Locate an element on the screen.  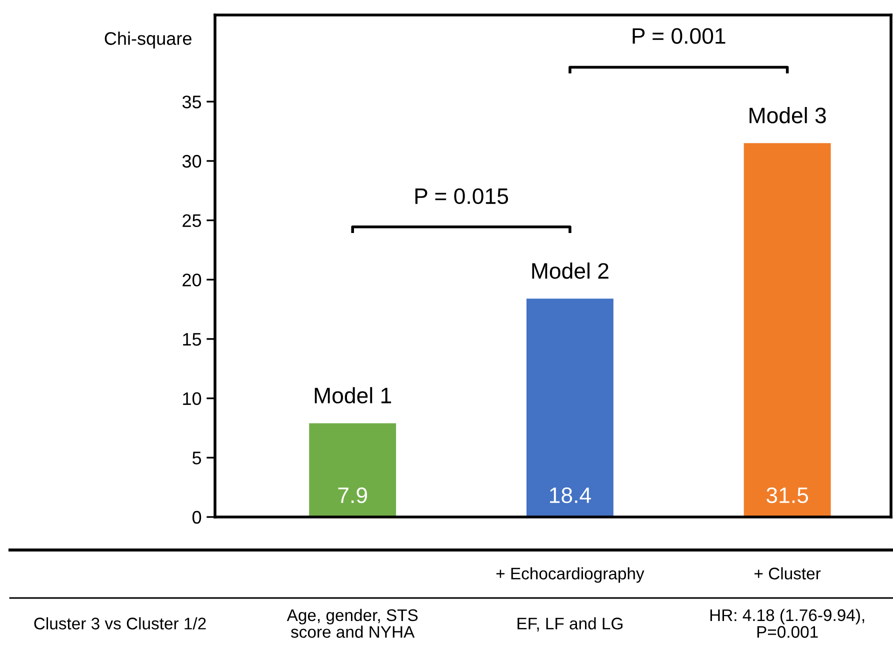
data-label: 18.4 is located at coordinates (570, 495).